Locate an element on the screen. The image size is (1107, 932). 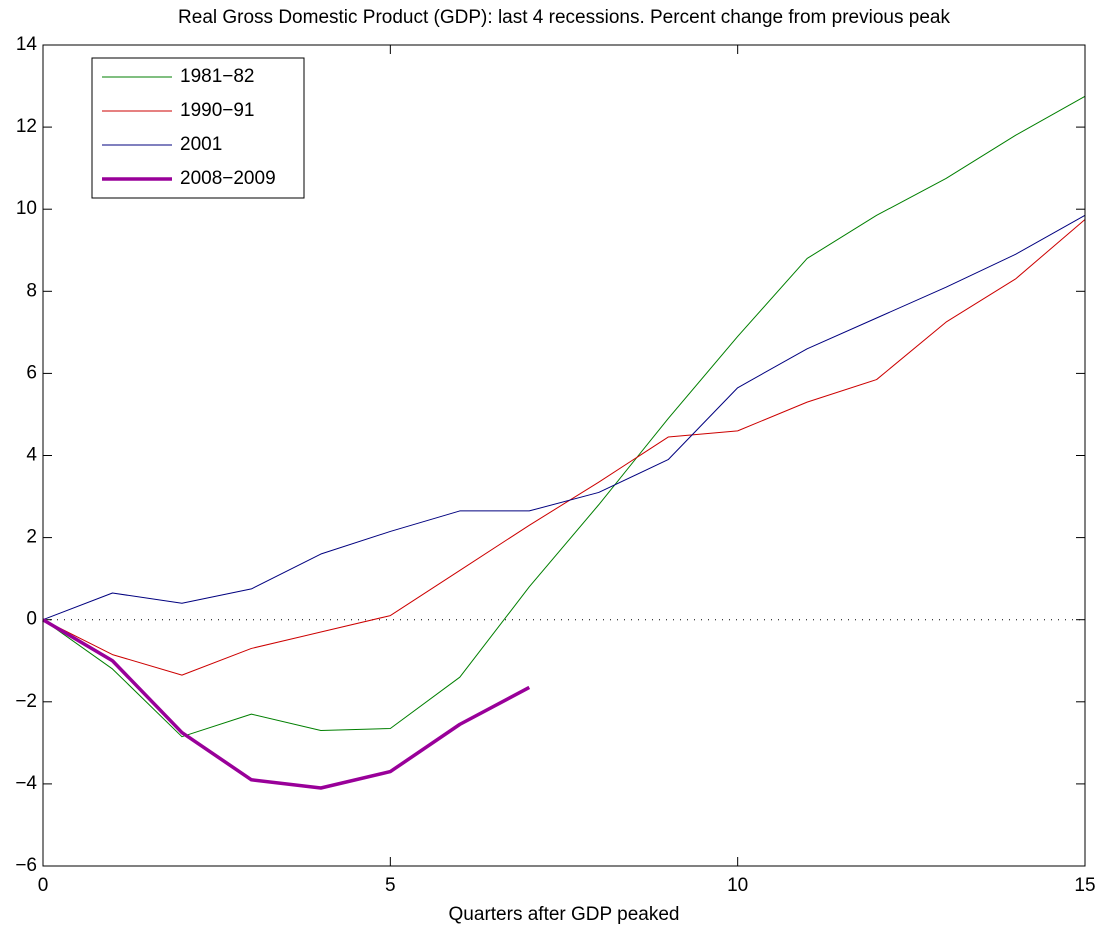
x-tick-label: 5 is located at coordinates (390, 885).